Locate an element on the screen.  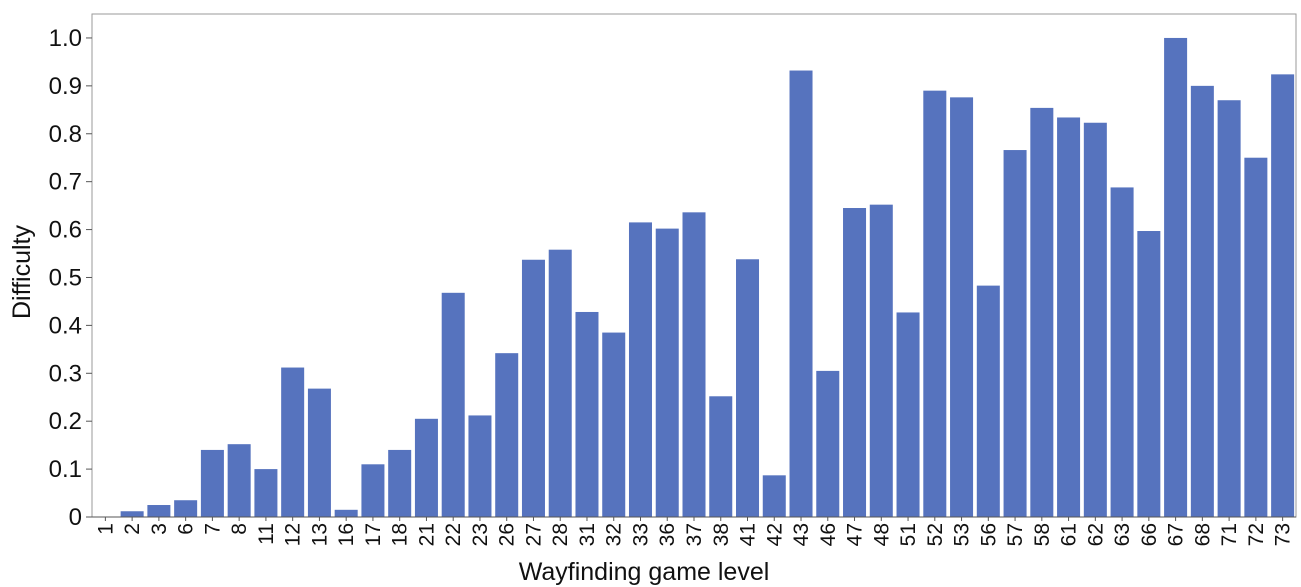
x-tick-label: 31 is located at coordinates (587, 534).